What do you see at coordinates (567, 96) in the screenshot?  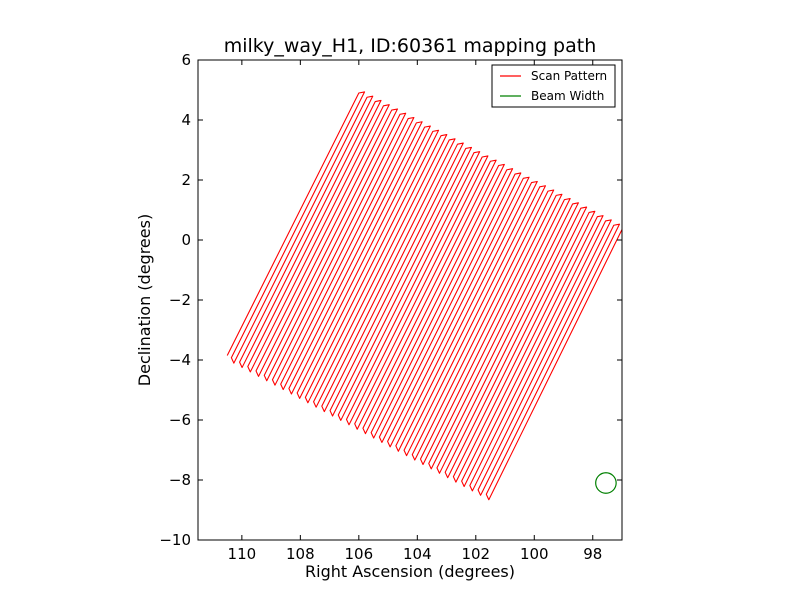 I see `legend-beam-width-label: Beam Width` at bounding box center [567, 96].